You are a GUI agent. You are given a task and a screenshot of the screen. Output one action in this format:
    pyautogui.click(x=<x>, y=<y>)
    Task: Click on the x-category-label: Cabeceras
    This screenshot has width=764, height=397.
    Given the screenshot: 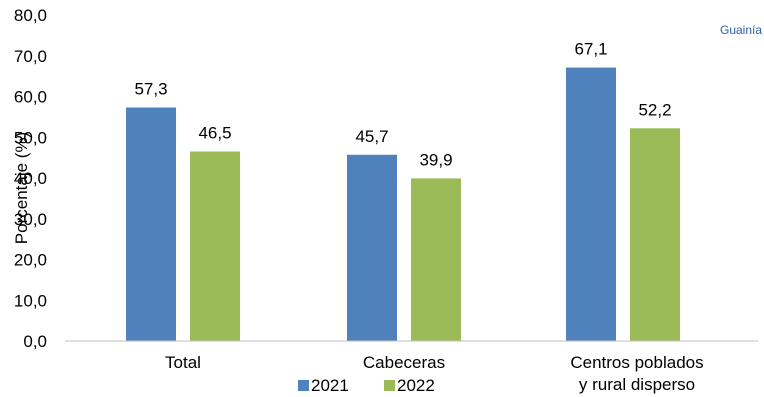 What is the action you would take?
    pyautogui.click(x=404, y=362)
    